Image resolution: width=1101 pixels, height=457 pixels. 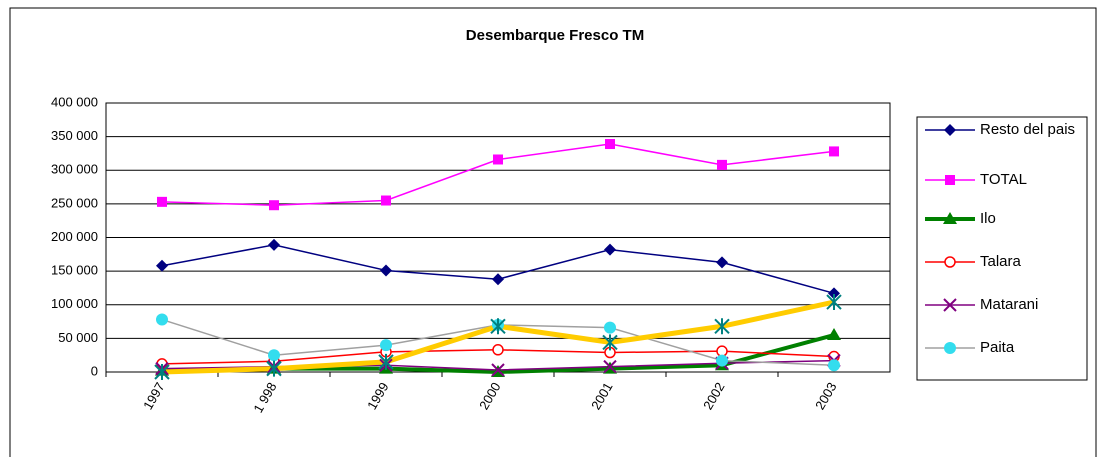 What do you see at coordinates (74, 202) in the screenshot?
I see `y-tick-label: 250 000` at bounding box center [74, 202].